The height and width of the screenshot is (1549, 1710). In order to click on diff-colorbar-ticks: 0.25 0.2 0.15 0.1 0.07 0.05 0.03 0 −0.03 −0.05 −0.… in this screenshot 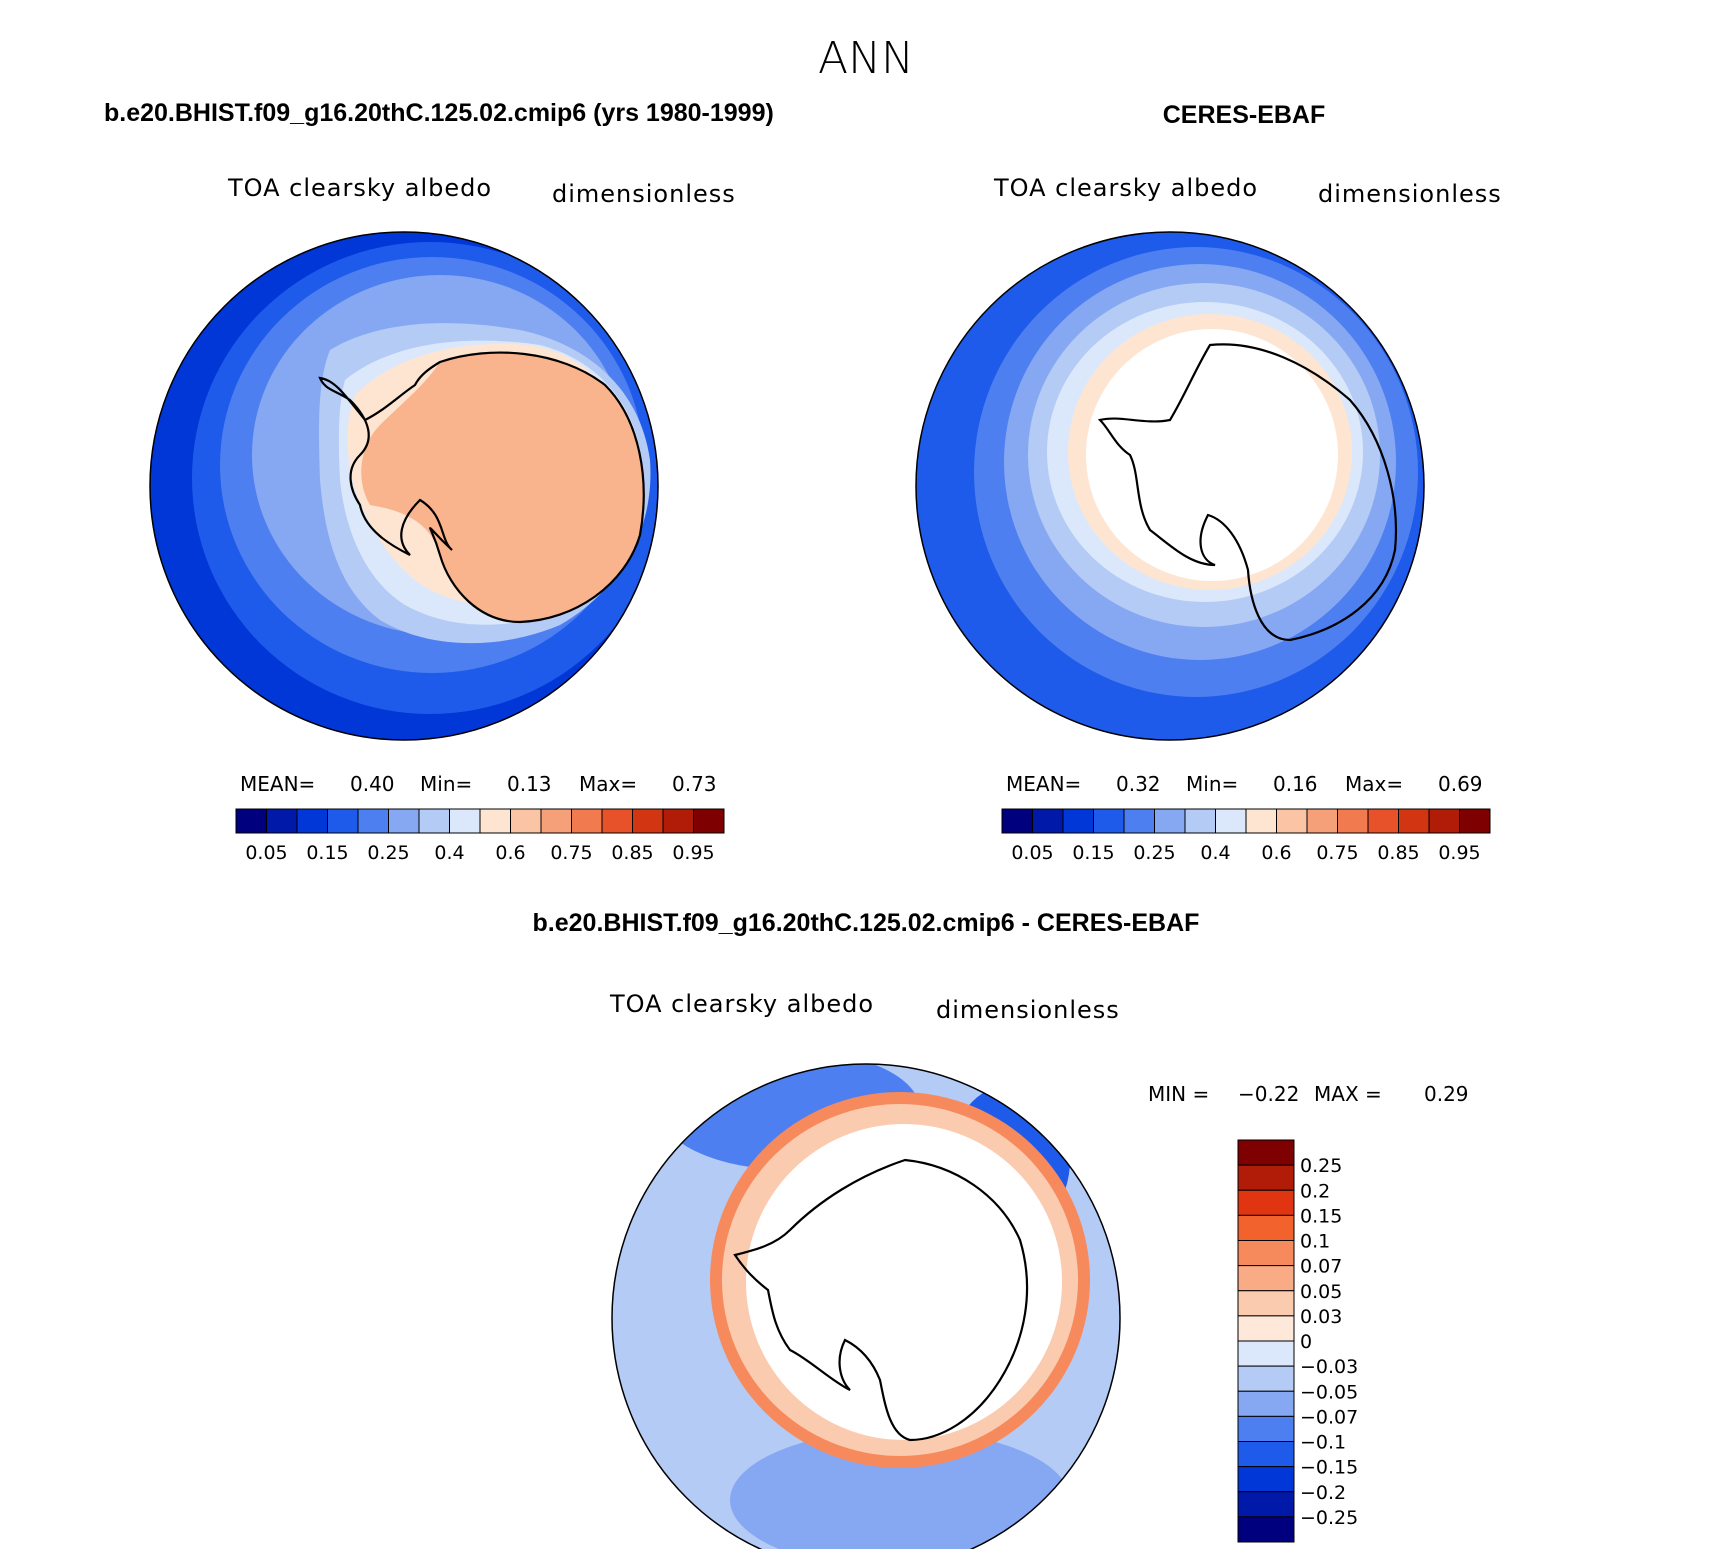, I will do `click(1329, 1342)`.